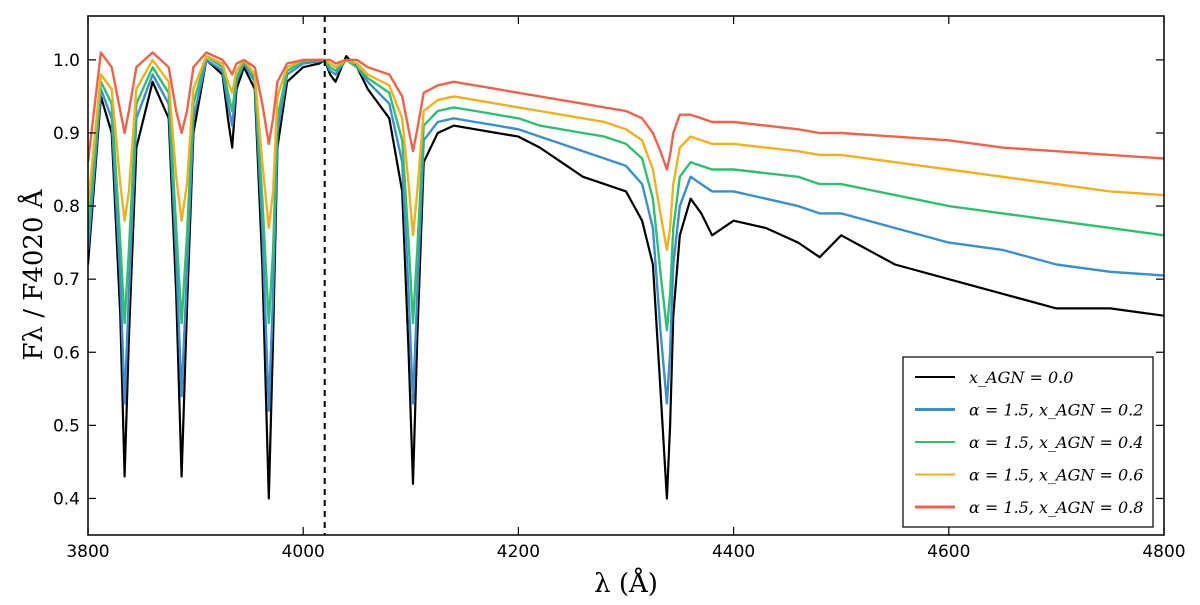  I want to click on legend-label: α = 1.5, x_AGN = 0.8, so click(1056, 507).